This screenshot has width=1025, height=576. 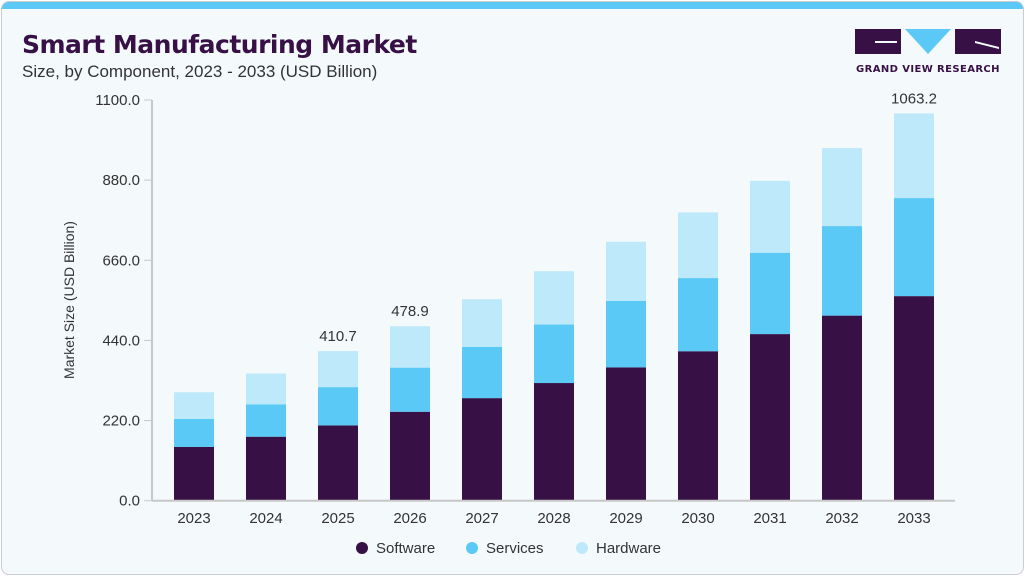 I want to click on y-tick-label: 880.0, so click(x=121, y=180).